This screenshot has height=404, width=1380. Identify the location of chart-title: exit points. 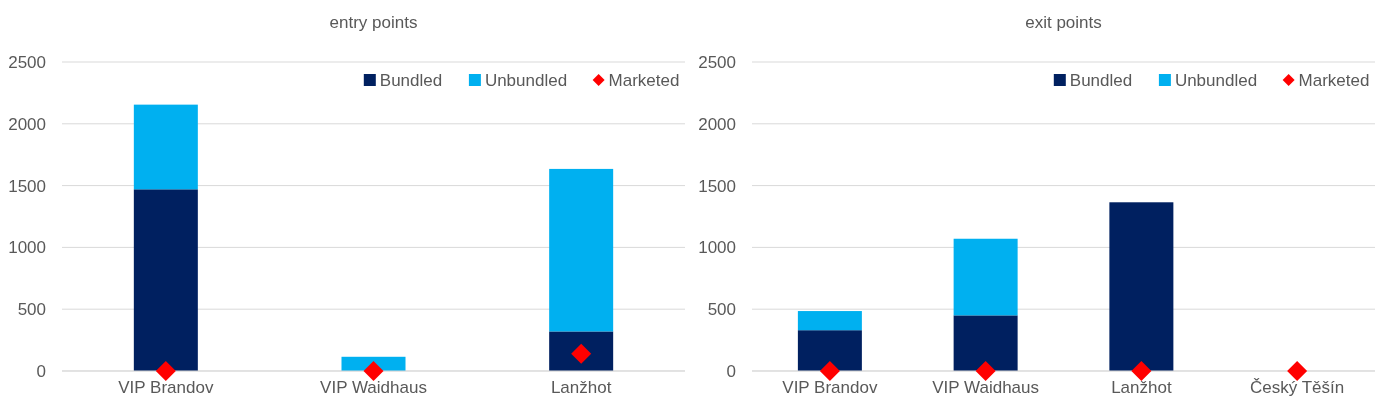
(1063, 22).